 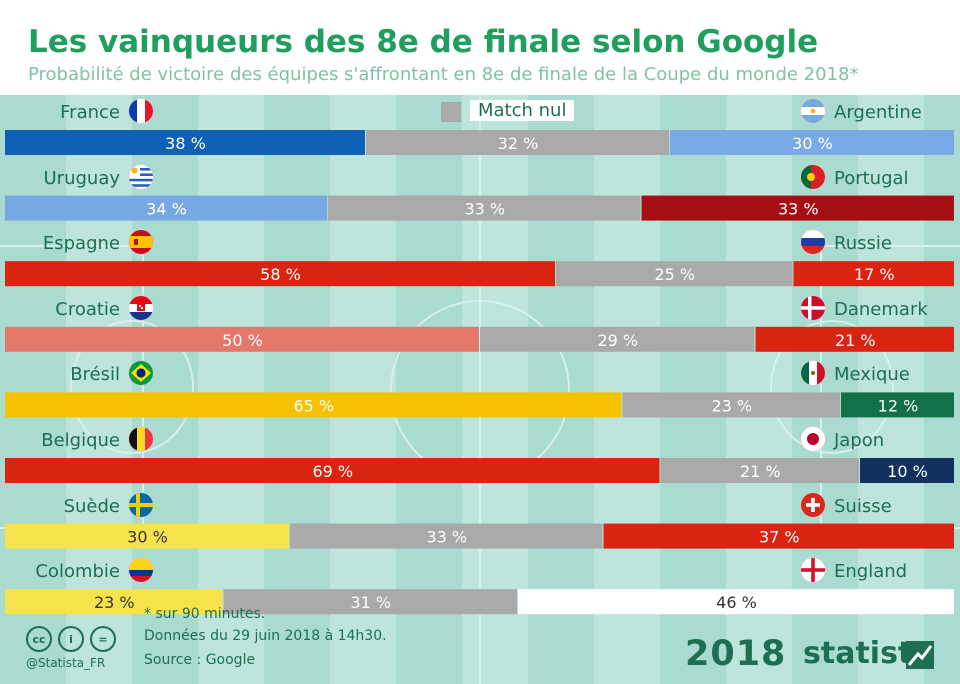 I want to click on twitter-handle: @Statista_FR, so click(x=66, y=663).